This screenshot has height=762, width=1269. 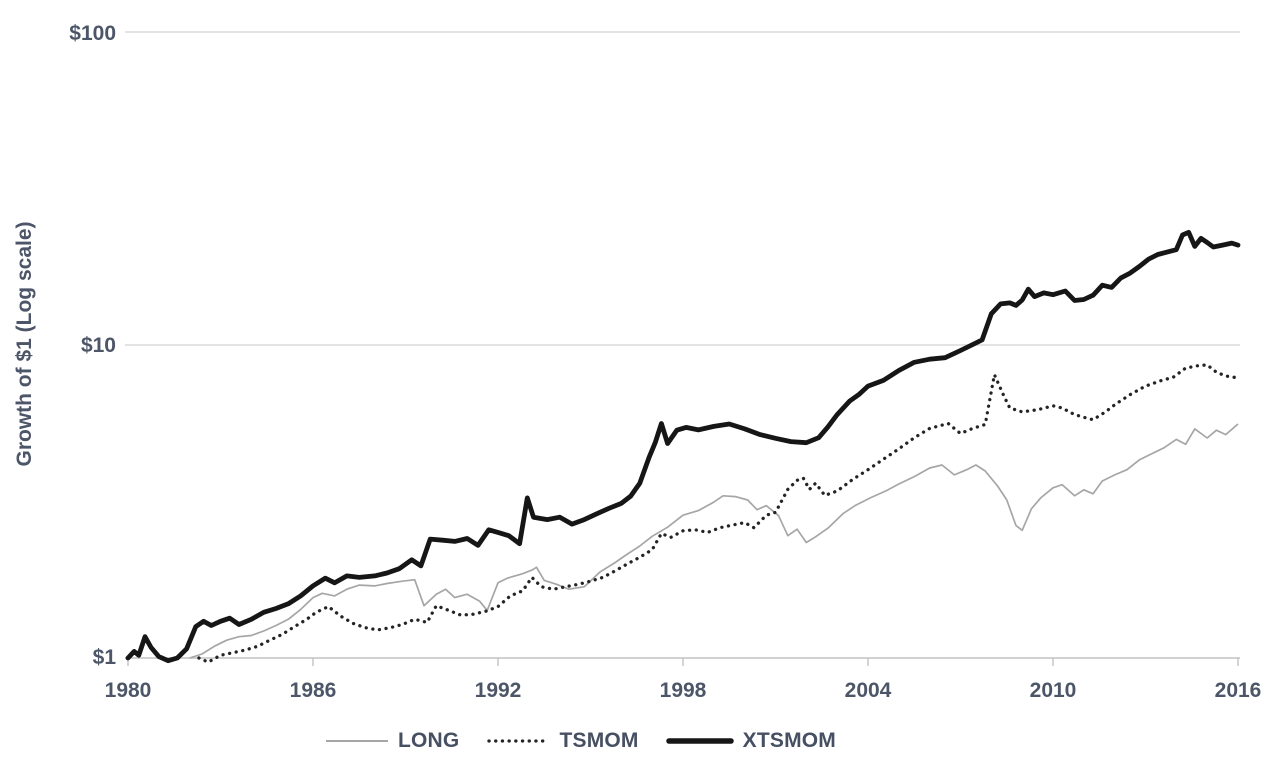 What do you see at coordinates (392, 741) in the screenshot?
I see `legend-item-long: LONG` at bounding box center [392, 741].